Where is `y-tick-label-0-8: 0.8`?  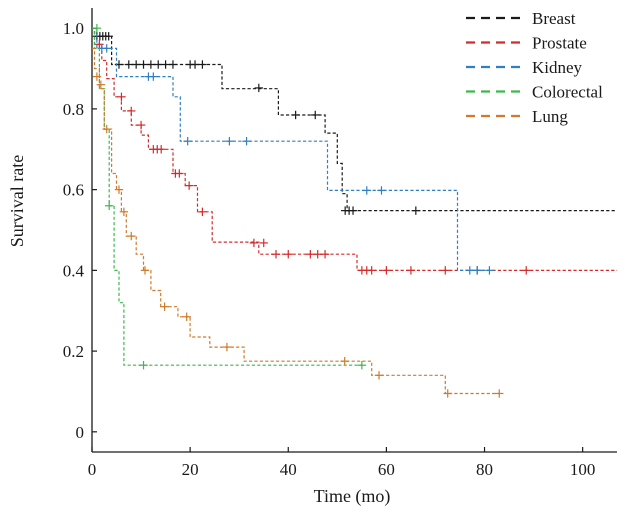 y-tick-label-0-8: 0.8 is located at coordinates (73, 109).